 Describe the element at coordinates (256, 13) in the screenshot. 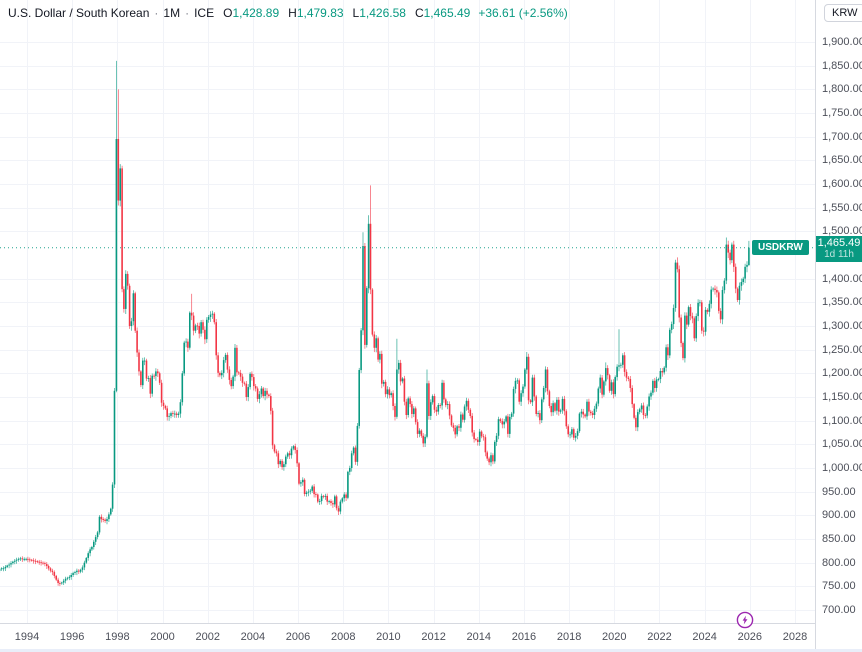

I see `open-value: 1,428.89` at that location.